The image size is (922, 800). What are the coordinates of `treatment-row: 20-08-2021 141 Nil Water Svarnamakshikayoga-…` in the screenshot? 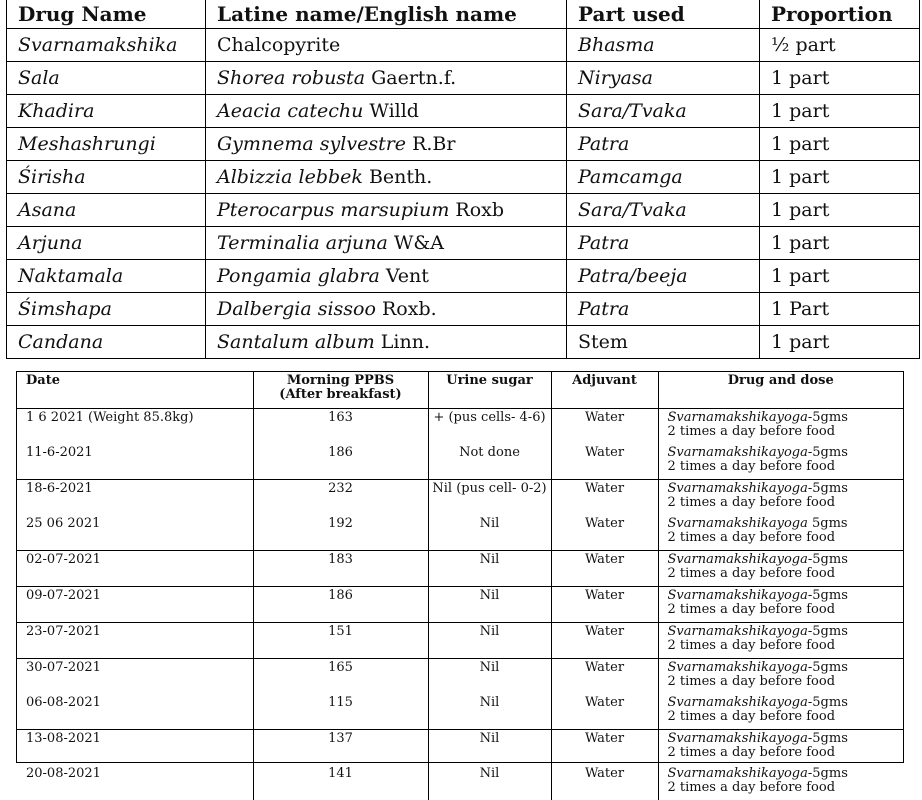 It's located at (460, 782).